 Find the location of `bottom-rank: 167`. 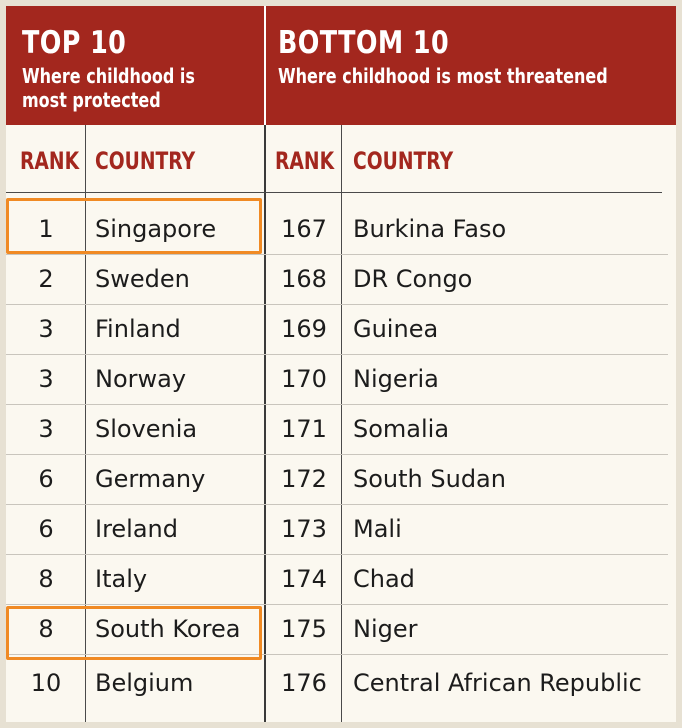

bottom-rank: 167 is located at coordinates (304, 229).